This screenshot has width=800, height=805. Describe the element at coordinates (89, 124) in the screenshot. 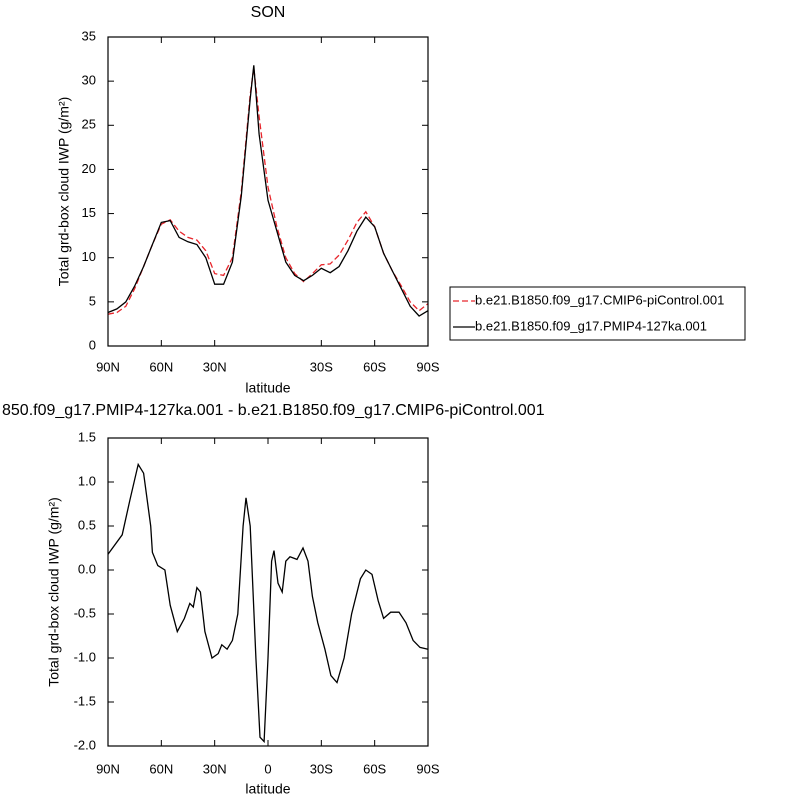

I see `y-tick-label: 25` at that location.